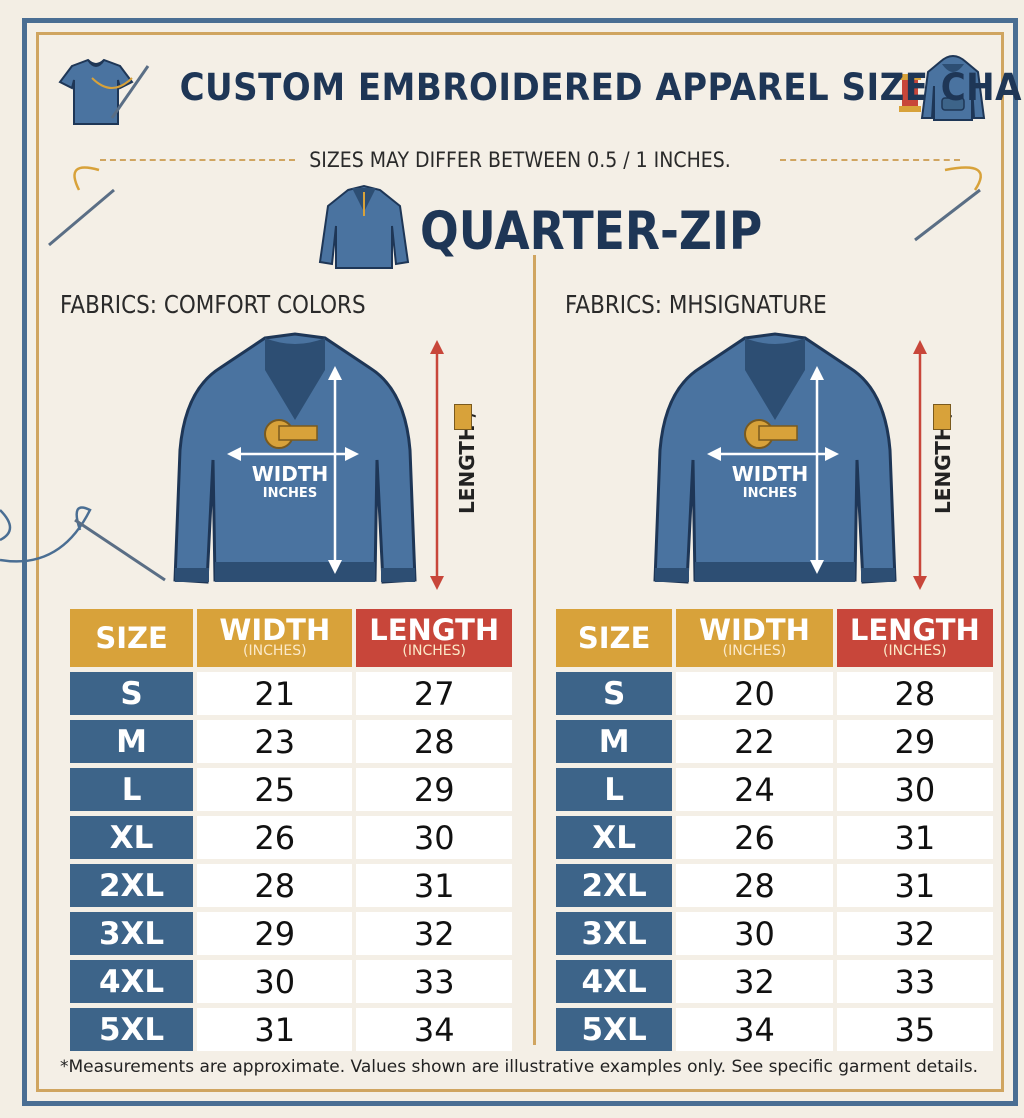 This screenshot has height=1118, width=1024. I want to click on table-row: 3XL 30 32, so click(774, 933).